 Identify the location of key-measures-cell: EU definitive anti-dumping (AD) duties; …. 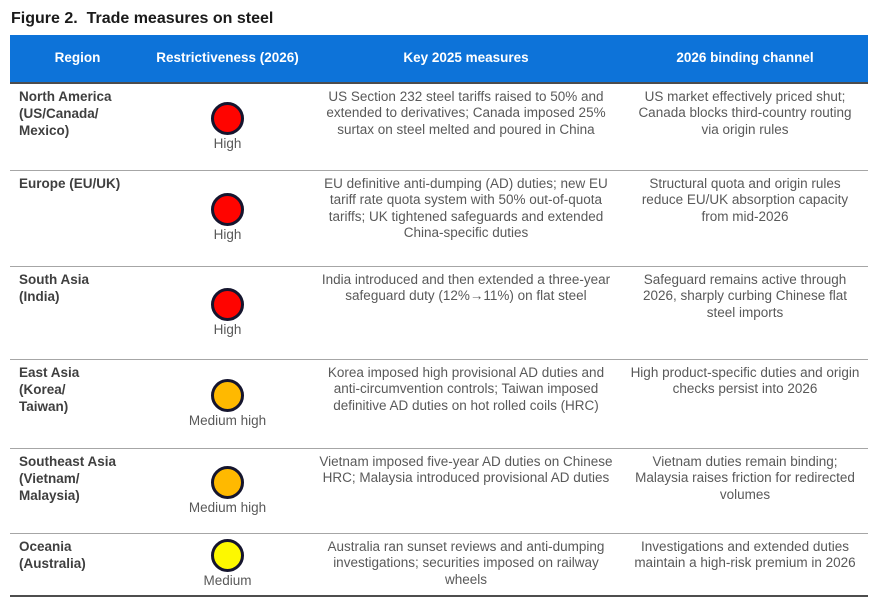
(466, 218).